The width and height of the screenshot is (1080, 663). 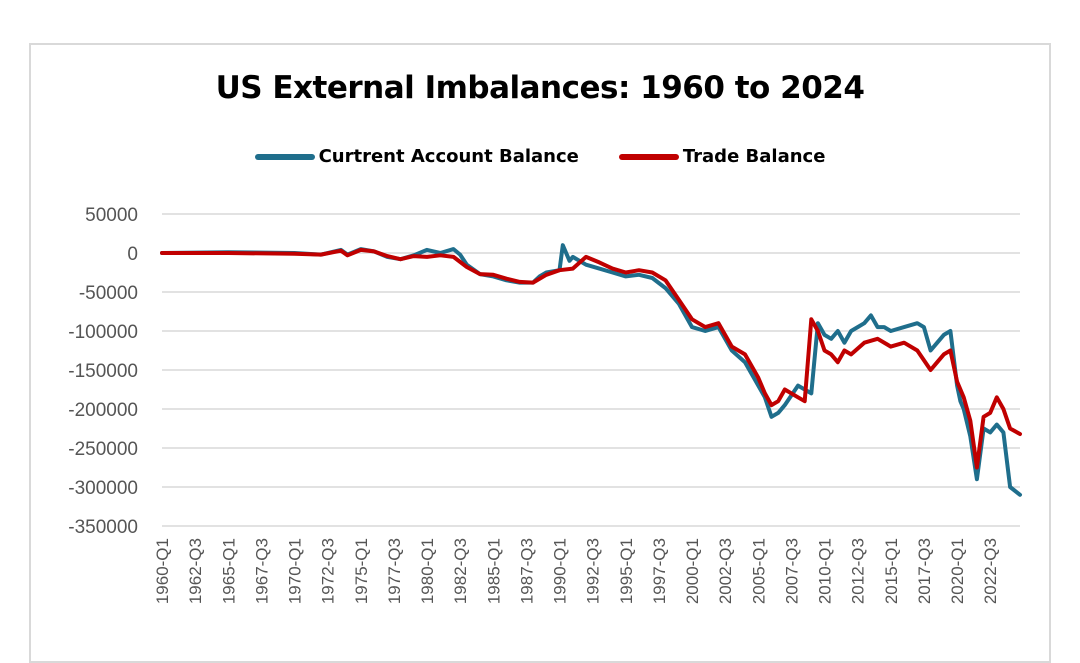 What do you see at coordinates (162, 571) in the screenshot?
I see `x-tick-label: 1960-Q1` at bounding box center [162, 571].